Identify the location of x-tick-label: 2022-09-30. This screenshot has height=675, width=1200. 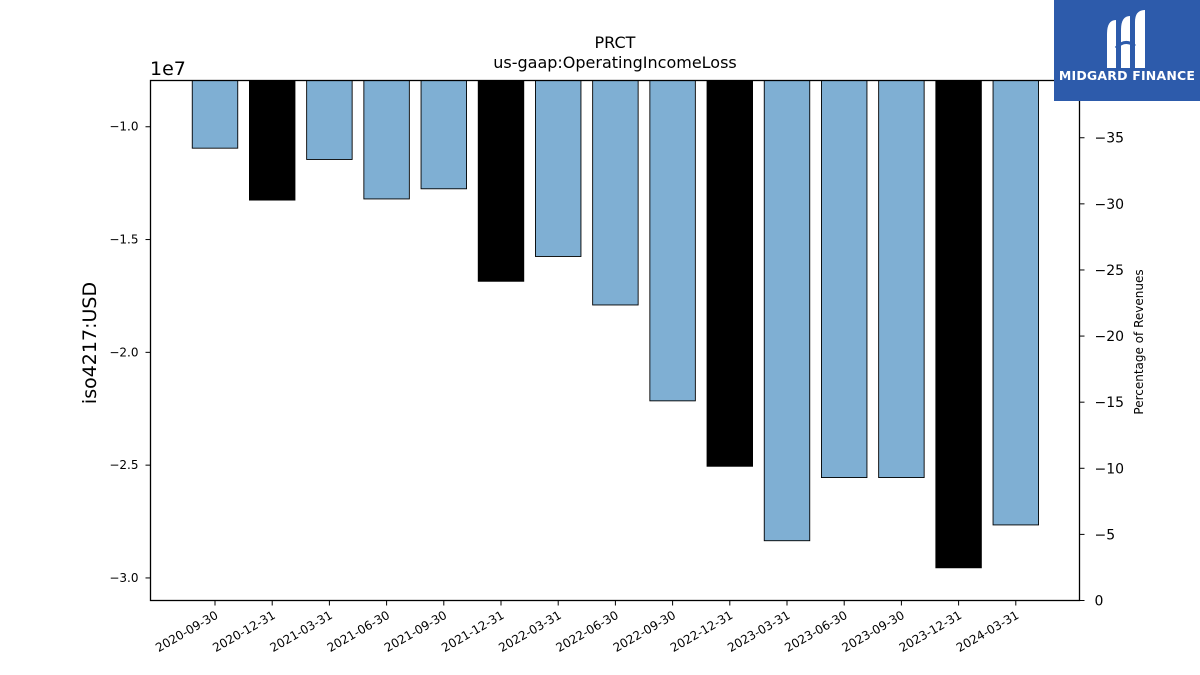
(644, 631).